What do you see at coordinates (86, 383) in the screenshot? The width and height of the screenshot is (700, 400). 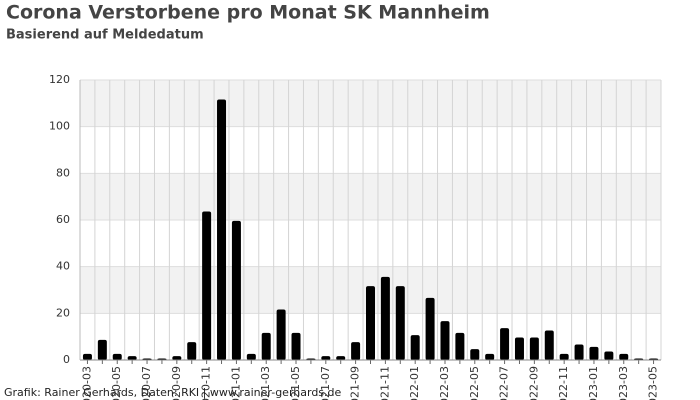 I see `x-tick-label: 2020-03` at bounding box center [86, 383].